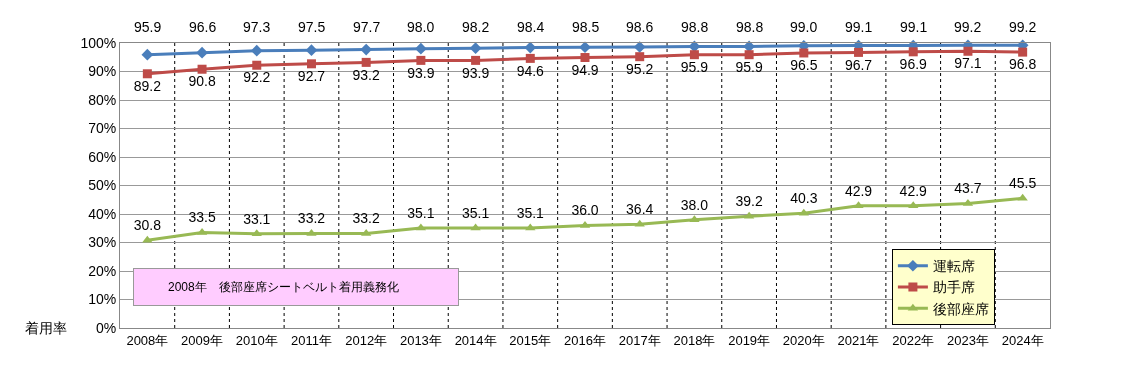 The image size is (1123, 378). I want to click on y-axis-title: 着用率, so click(46, 328).